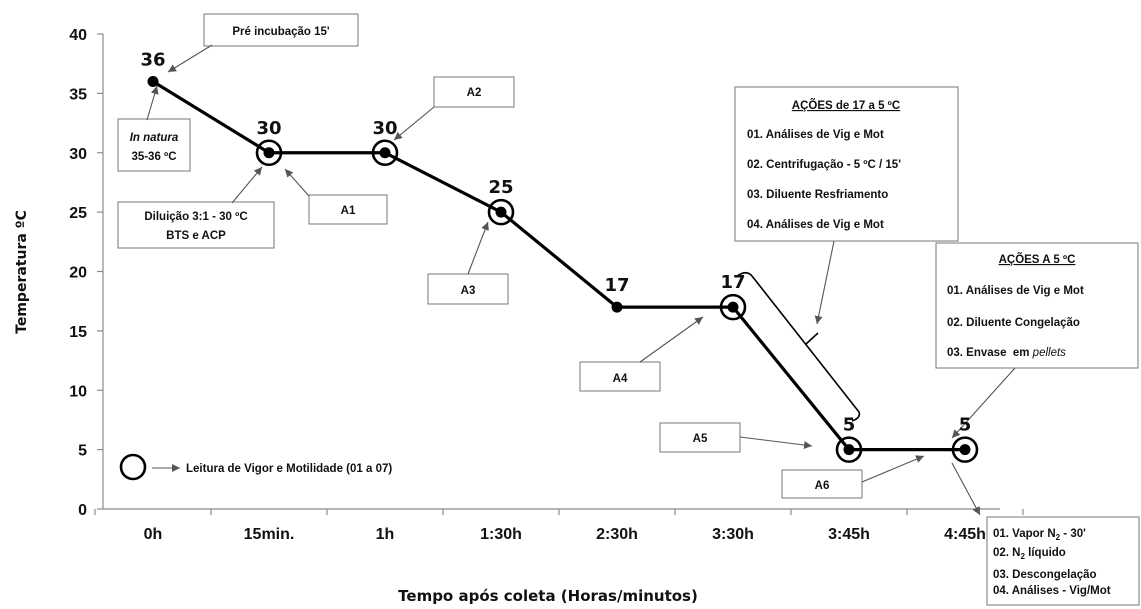 The height and width of the screenshot is (609, 1141). I want to click on x-ticks: 0h 15min. 1h 1:30h 2:30h 3:30h 3:45h 4:45h, so click(559, 526).